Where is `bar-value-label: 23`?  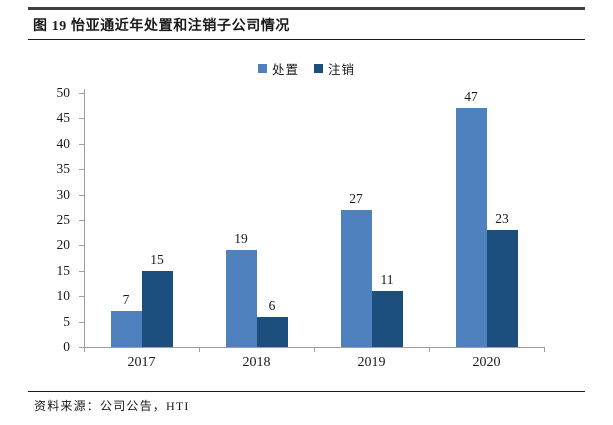 bar-value-label: 23 is located at coordinates (502, 219).